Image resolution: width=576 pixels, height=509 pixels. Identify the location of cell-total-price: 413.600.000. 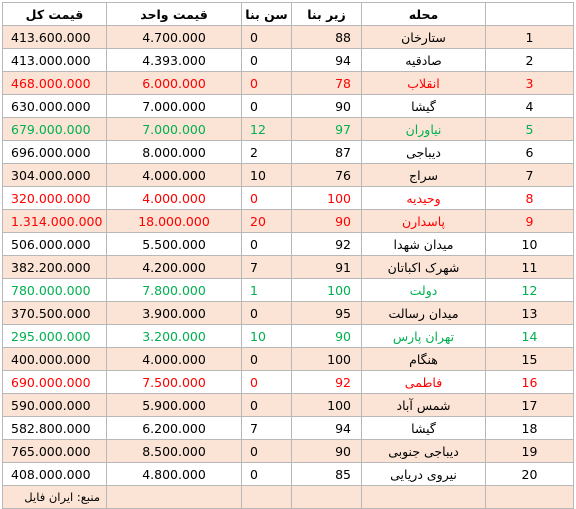
(54, 37).